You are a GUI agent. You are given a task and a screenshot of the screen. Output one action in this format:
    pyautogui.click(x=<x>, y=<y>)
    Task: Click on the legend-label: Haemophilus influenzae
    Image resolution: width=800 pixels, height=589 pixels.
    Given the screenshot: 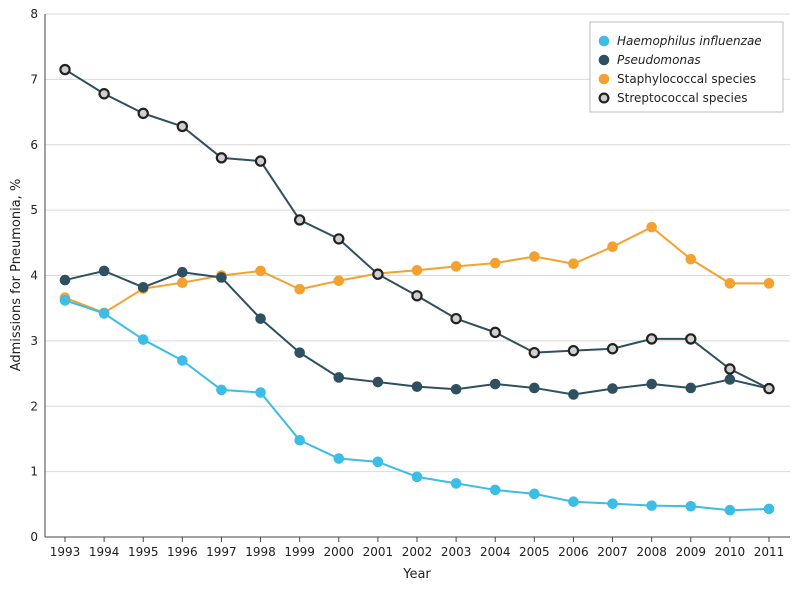 What is the action you would take?
    pyautogui.click(x=689, y=41)
    